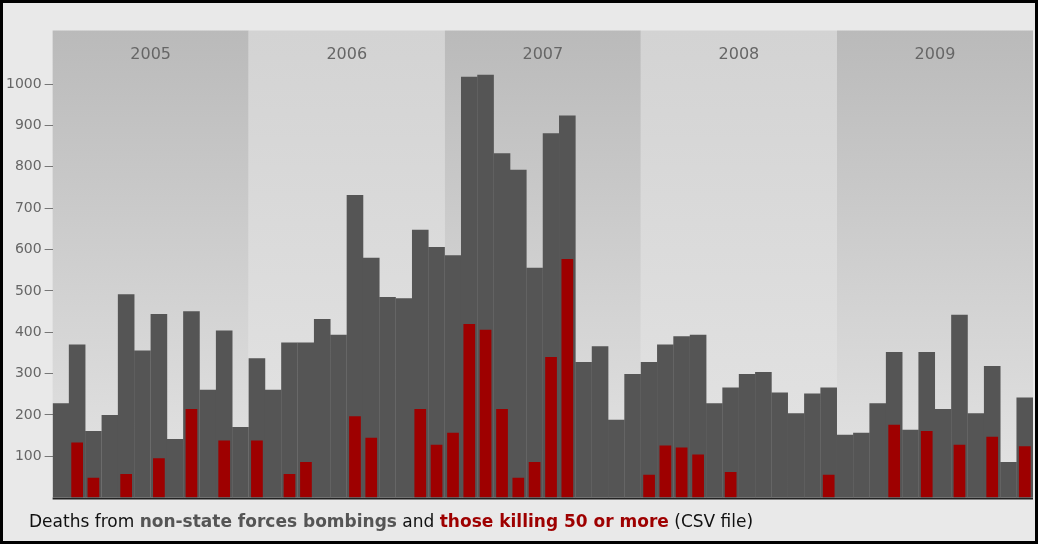 The height and width of the screenshot is (544, 1038). Describe the element at coordinates (28, 124) in the screenshot. I see `y-tick-label: 900` at that location.